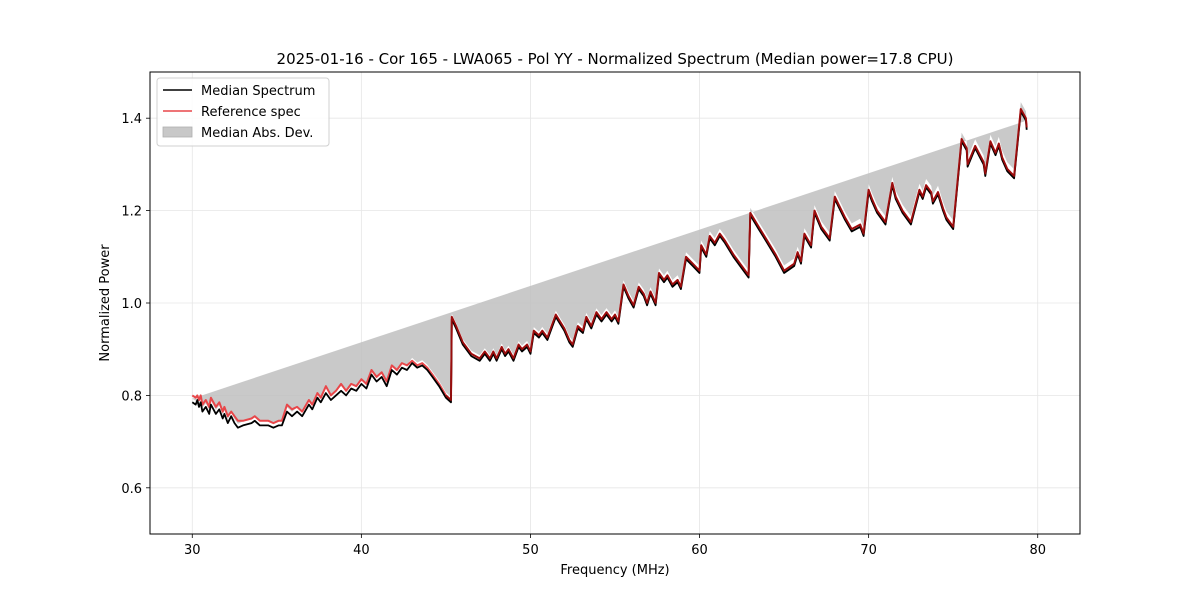 Image resolution: width=1200 pixels, height=600 pixels. Describe the element at coordinates (614, 570) in the screenshot. I see `x-axis-label: Frequency (MHz)` at that location.